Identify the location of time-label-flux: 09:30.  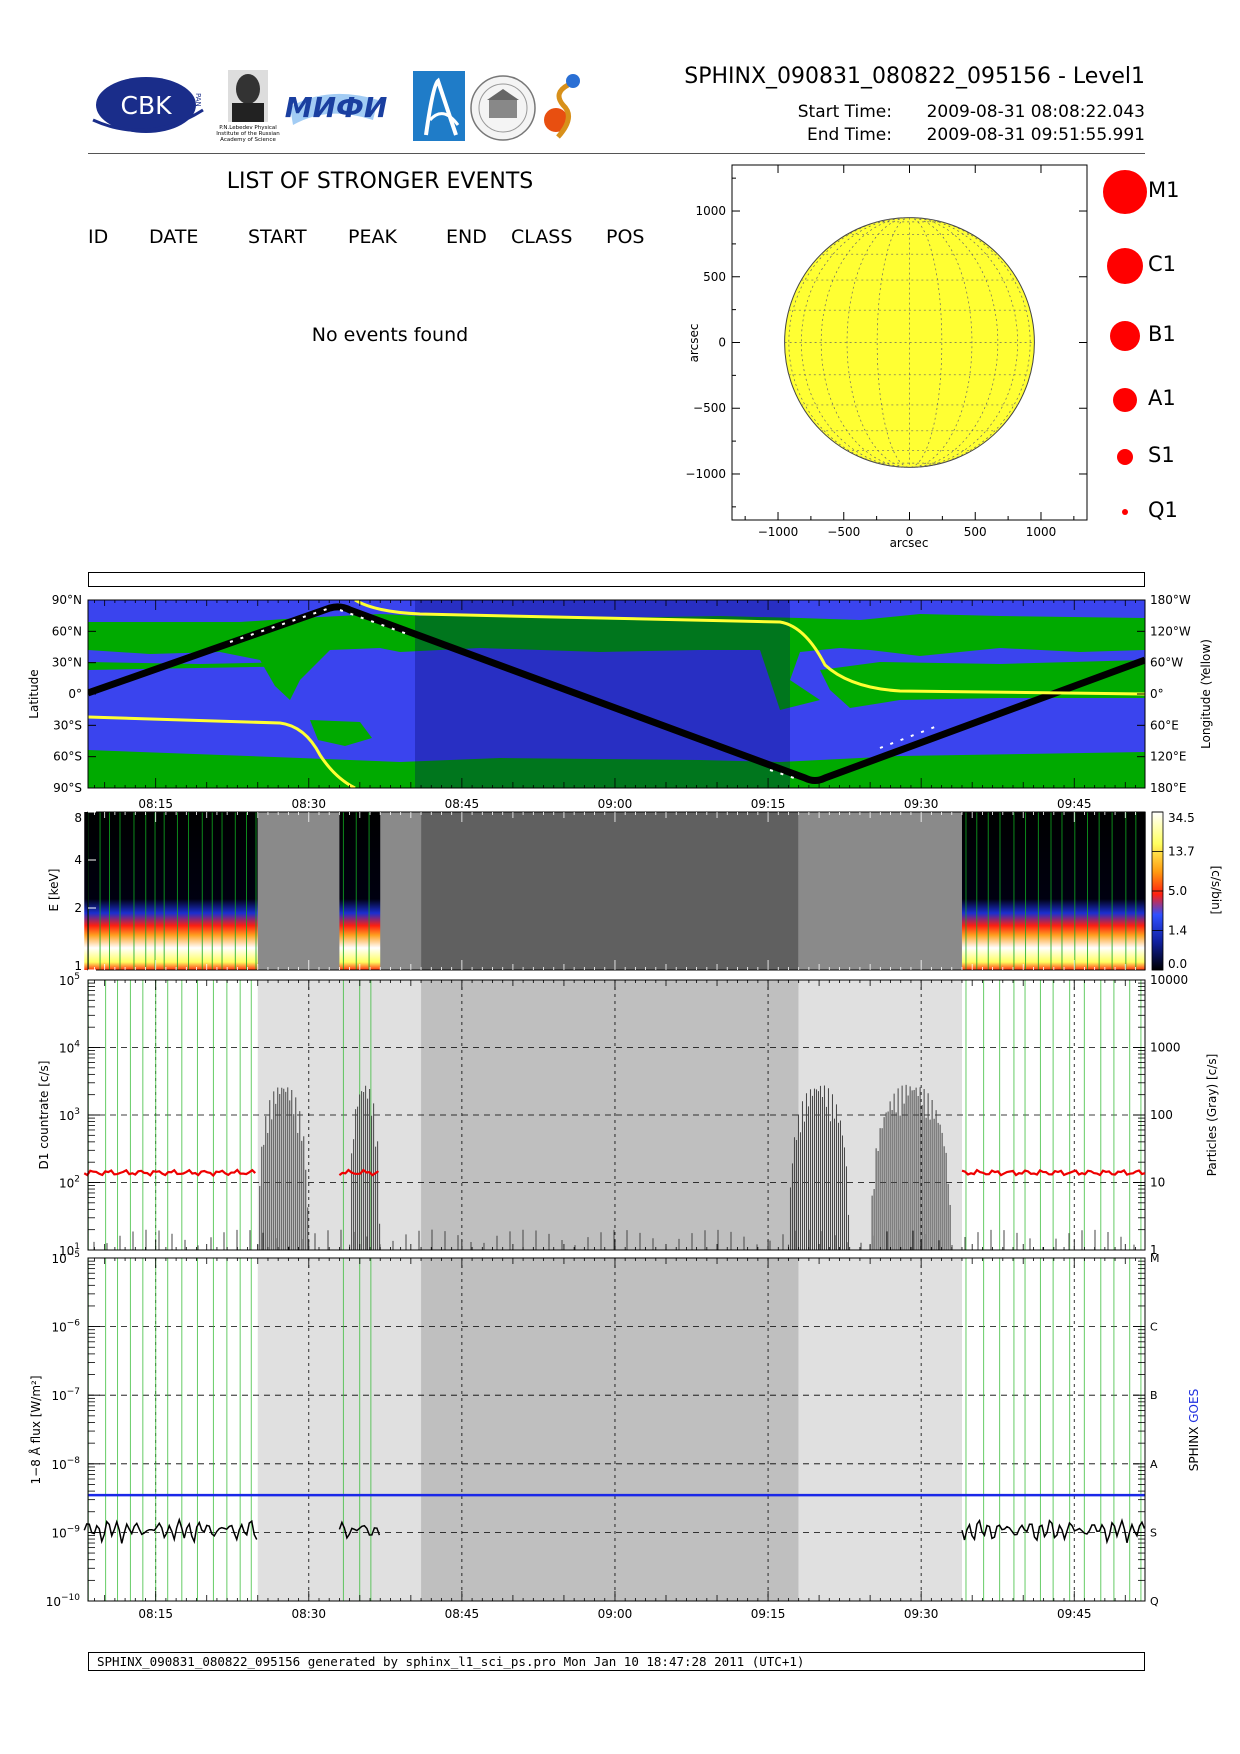
(921, 1614).